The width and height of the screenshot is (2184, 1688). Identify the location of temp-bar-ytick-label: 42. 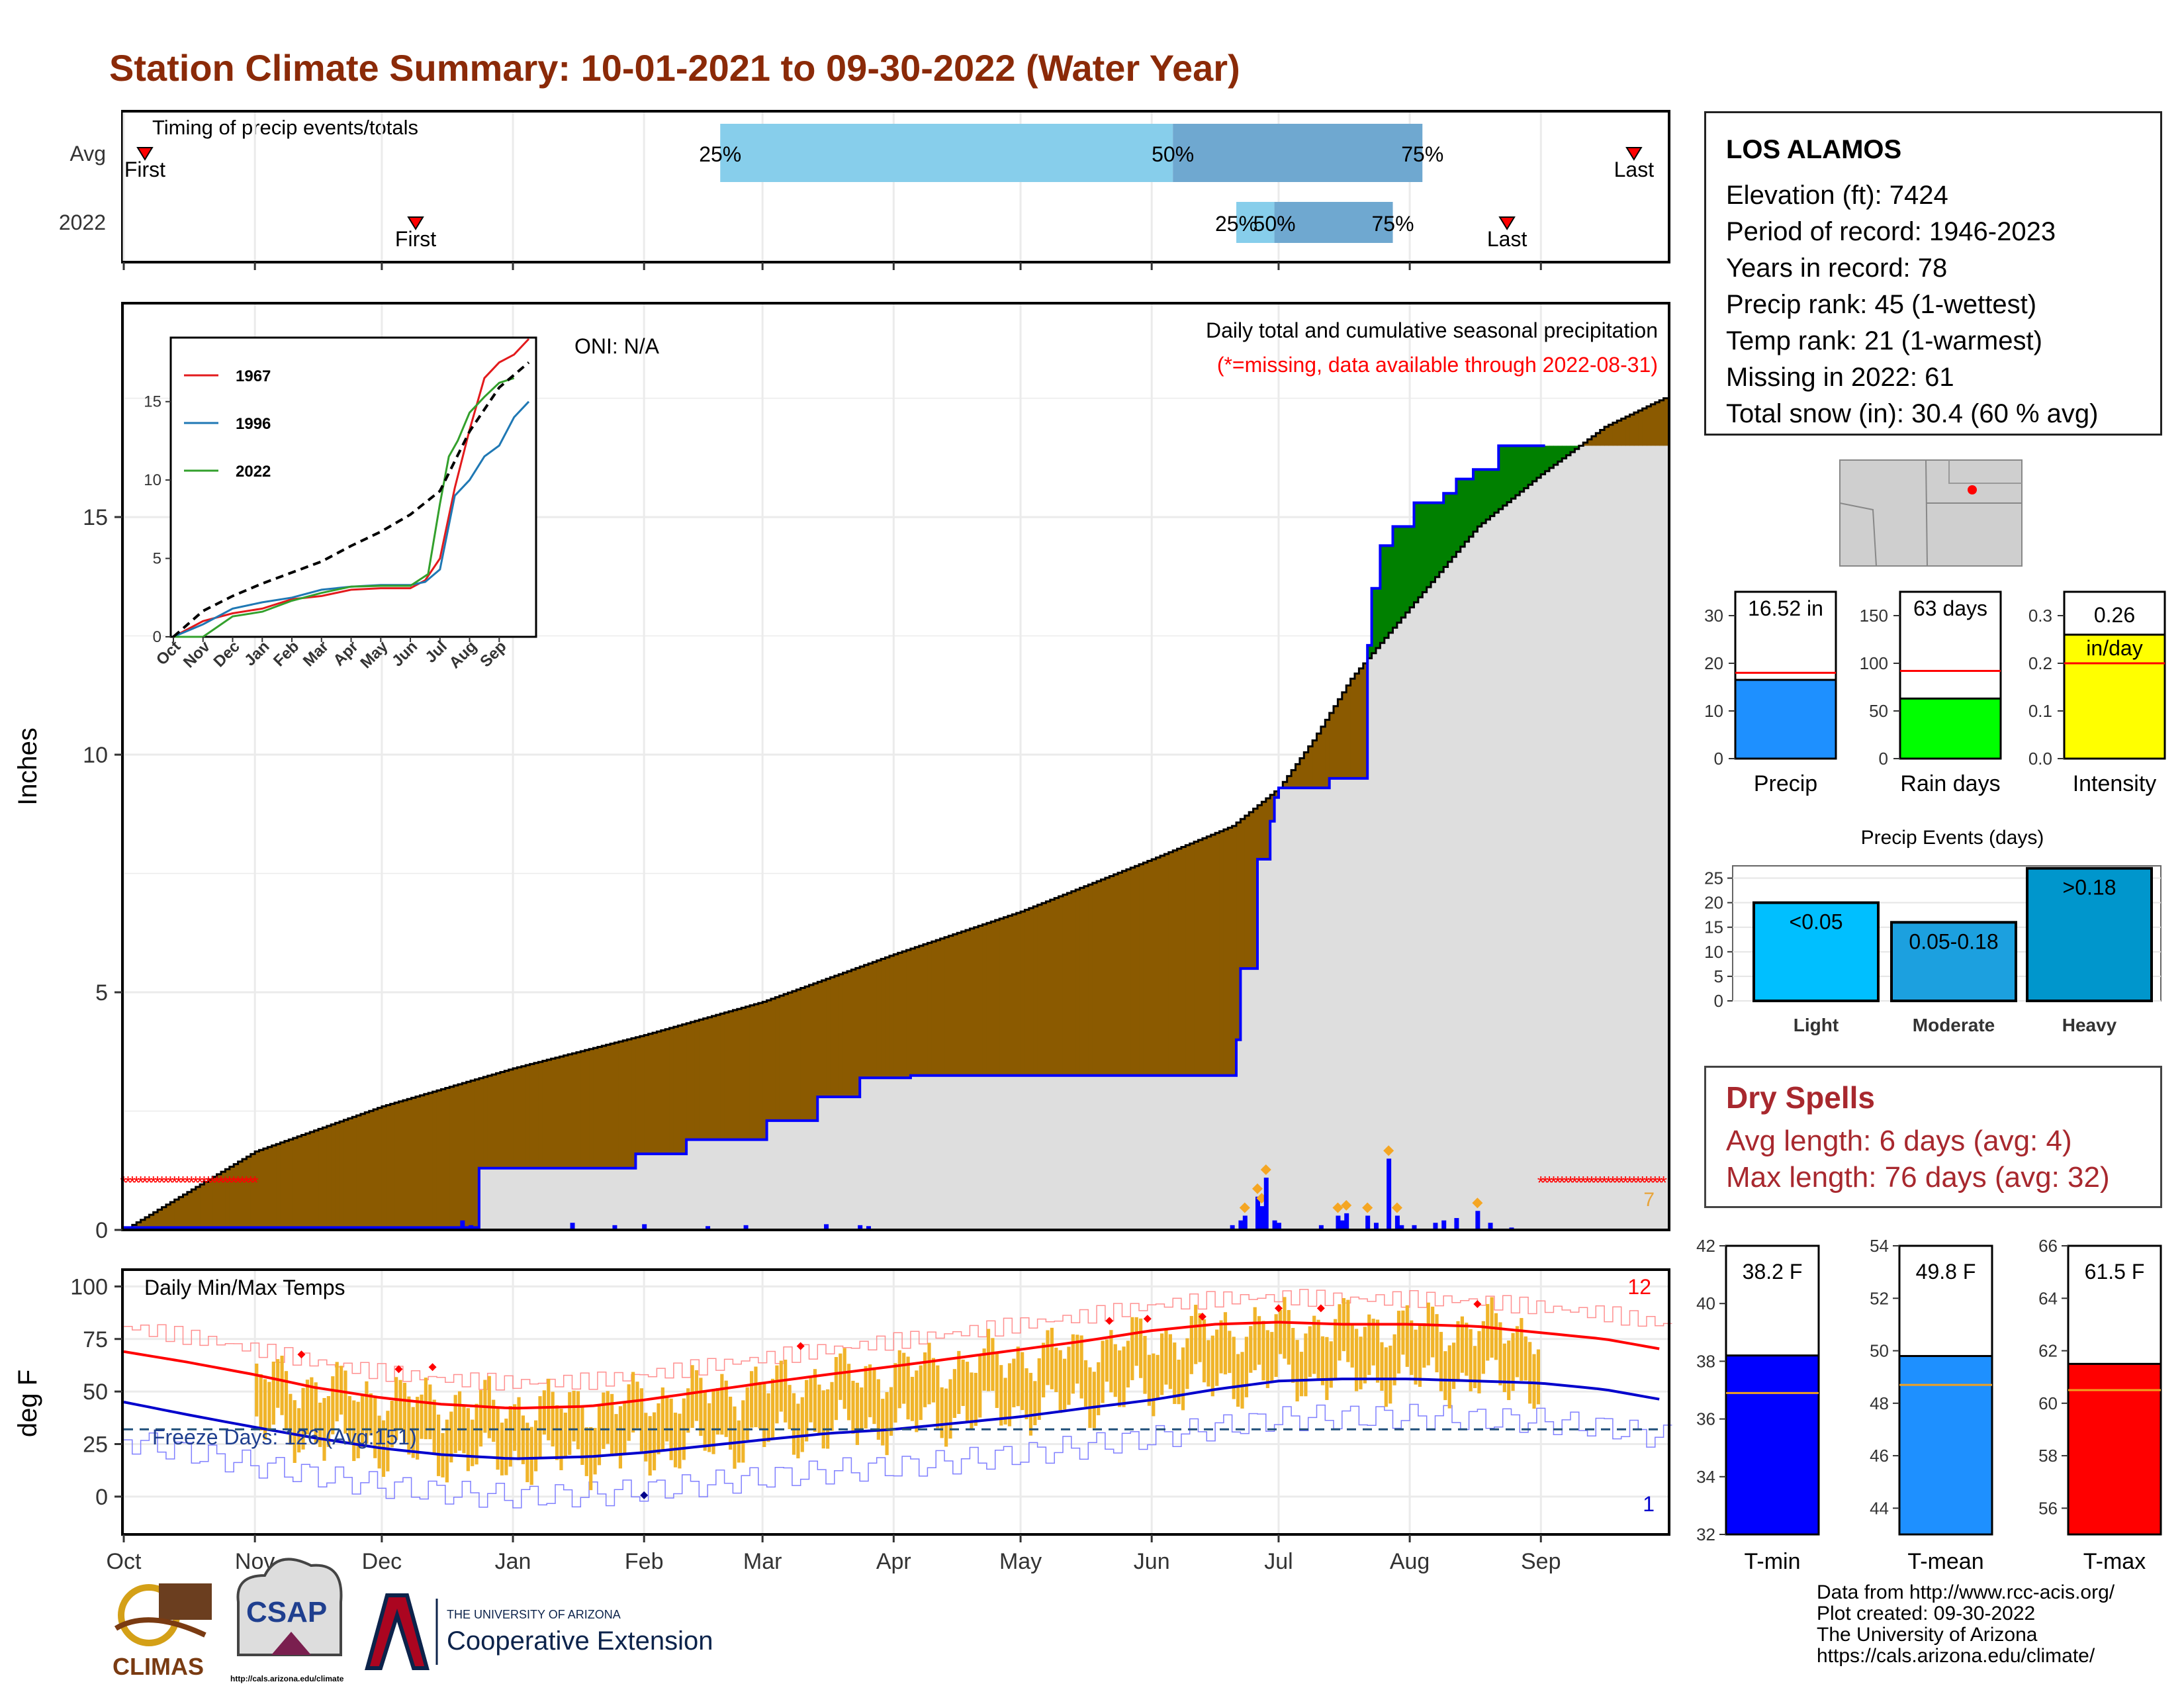
(1706, 1246).